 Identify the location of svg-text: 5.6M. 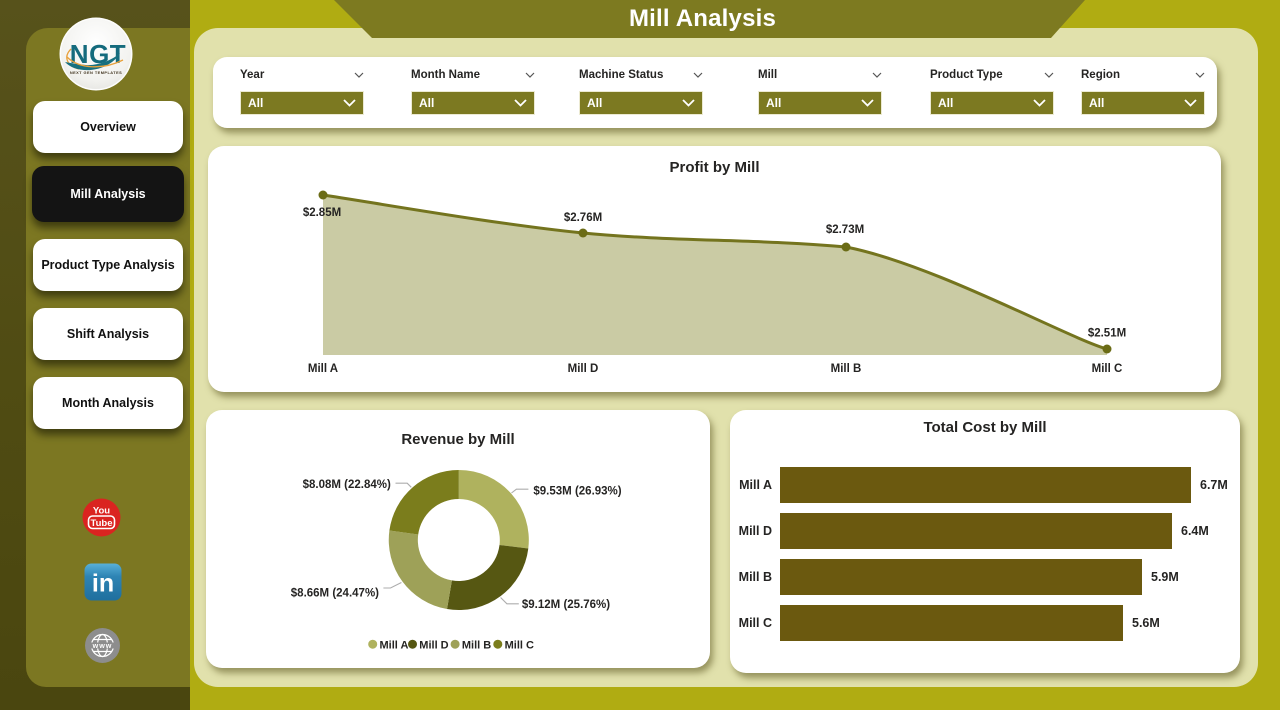
(1146, 623).